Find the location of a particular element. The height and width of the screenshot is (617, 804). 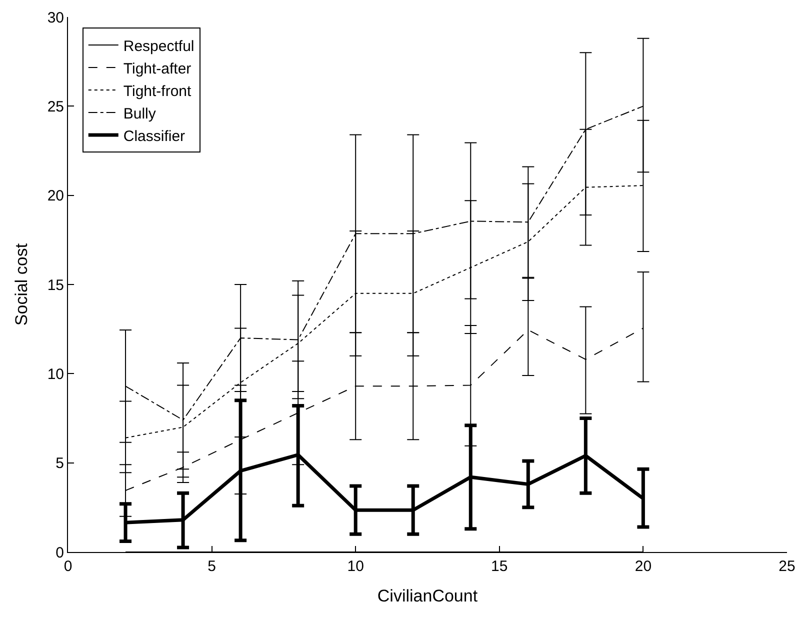

y-tick-label: 0 is located at coordinates (60, 553).